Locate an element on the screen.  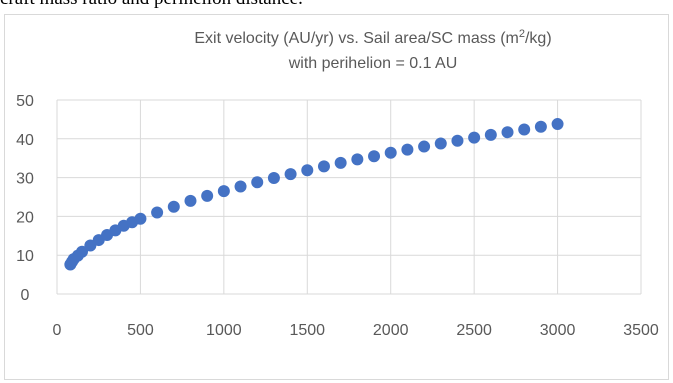
y-tick-label-3: 30 is located at coordinates (25, 179).